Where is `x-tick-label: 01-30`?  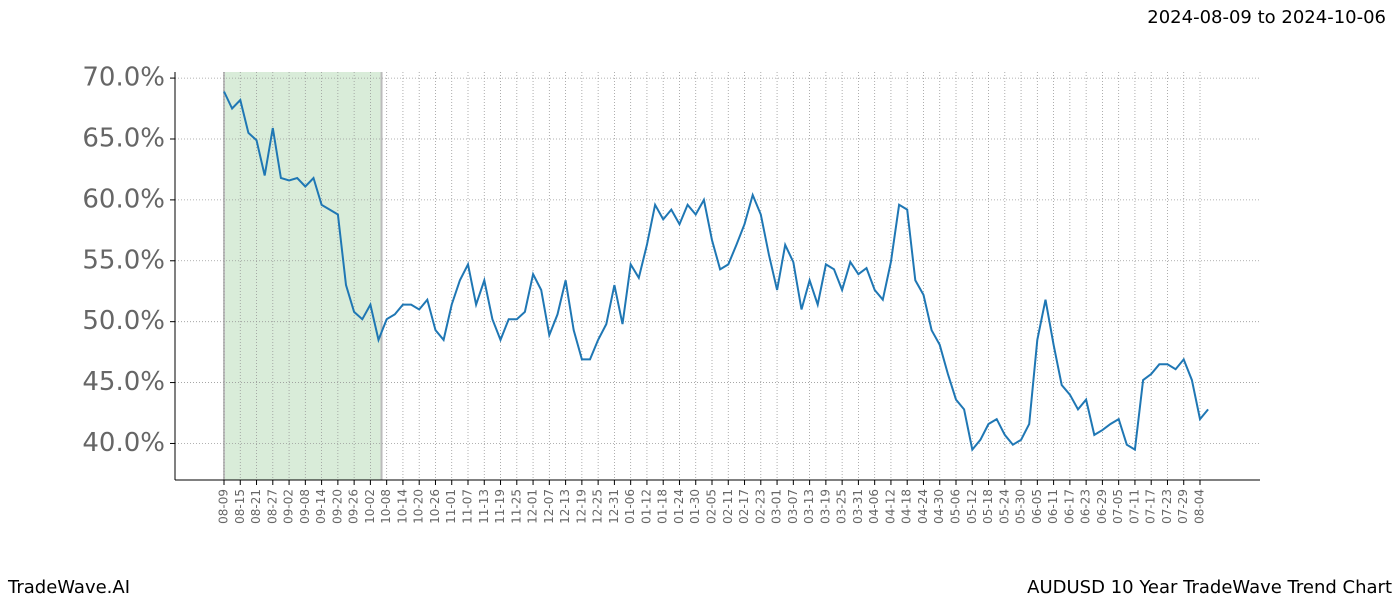
x-tick-label: 01-30 is located at coordinates (695, 506).